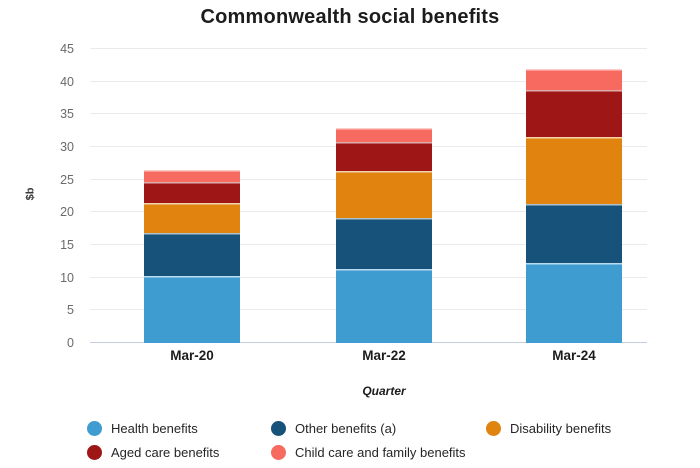 The height and width of the screenshot is (468, 700). What do you see at coordinates (67, 81) in the screenshot?
I see `y-tick-label: 40` at bounding box center [67, 81].